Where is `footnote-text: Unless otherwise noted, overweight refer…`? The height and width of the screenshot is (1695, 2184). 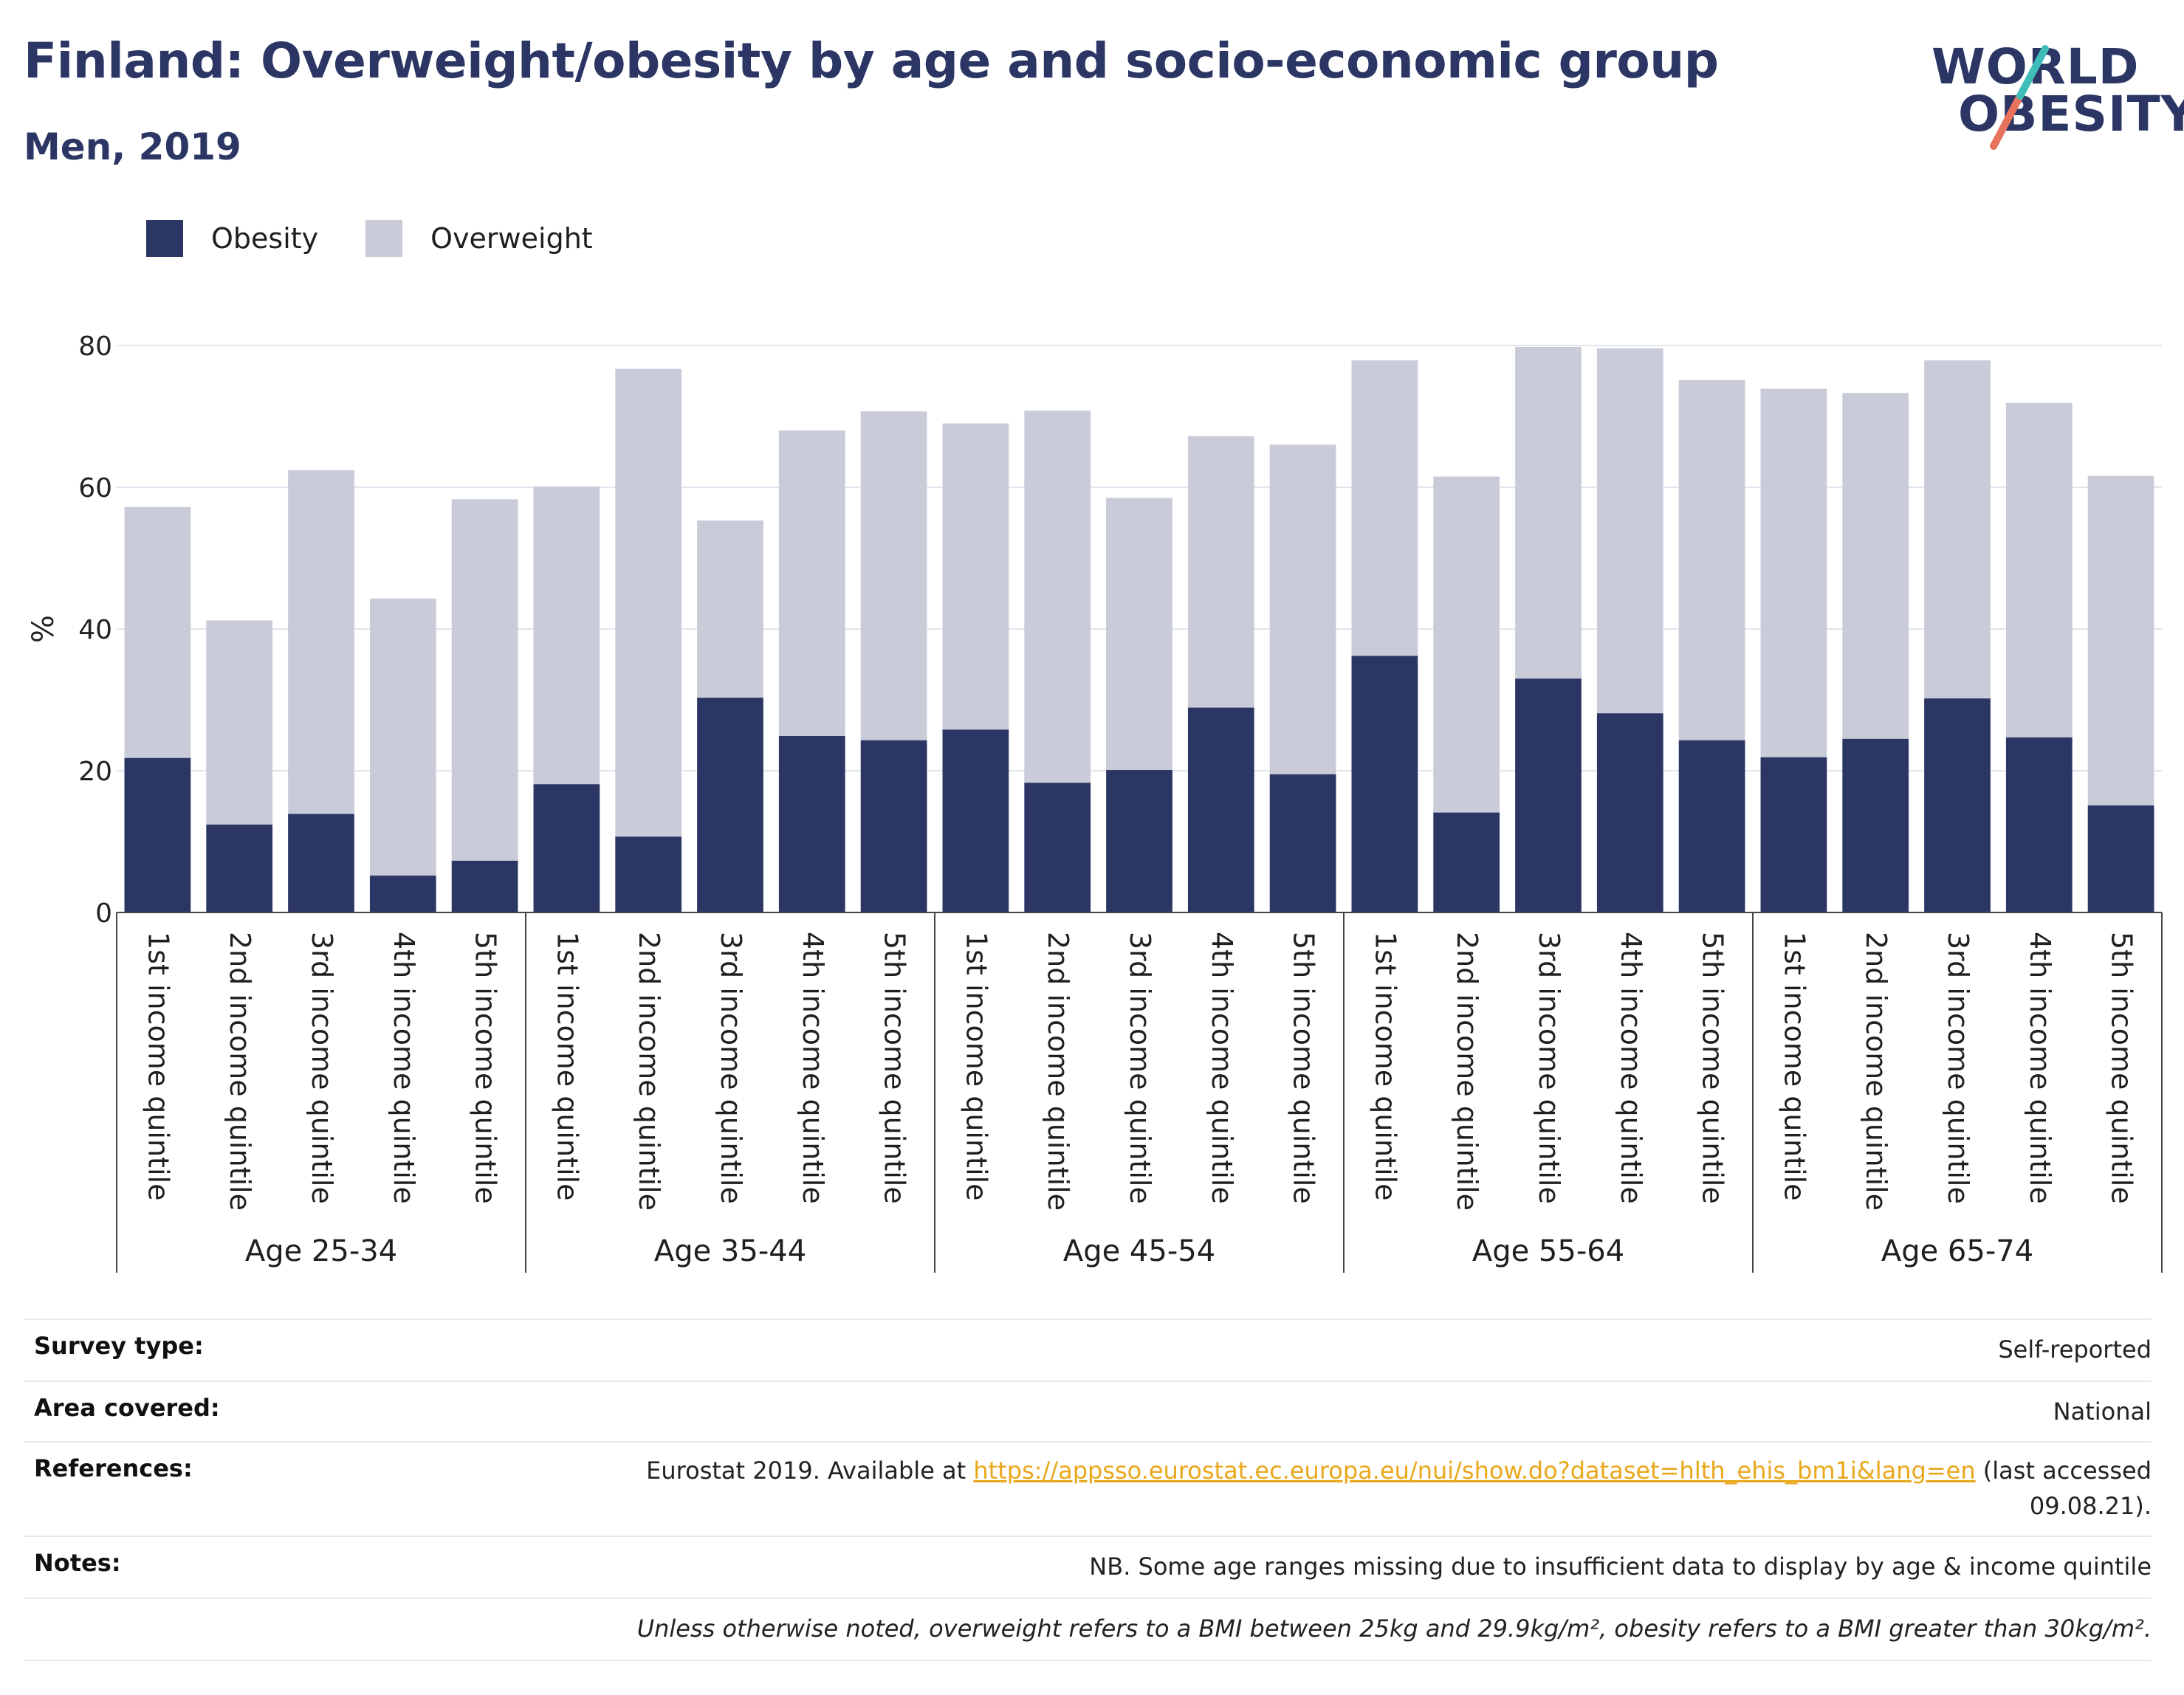
footnote-text: Unless otherwise noted, overweight refer… is located at coordinates (1394, 1629).